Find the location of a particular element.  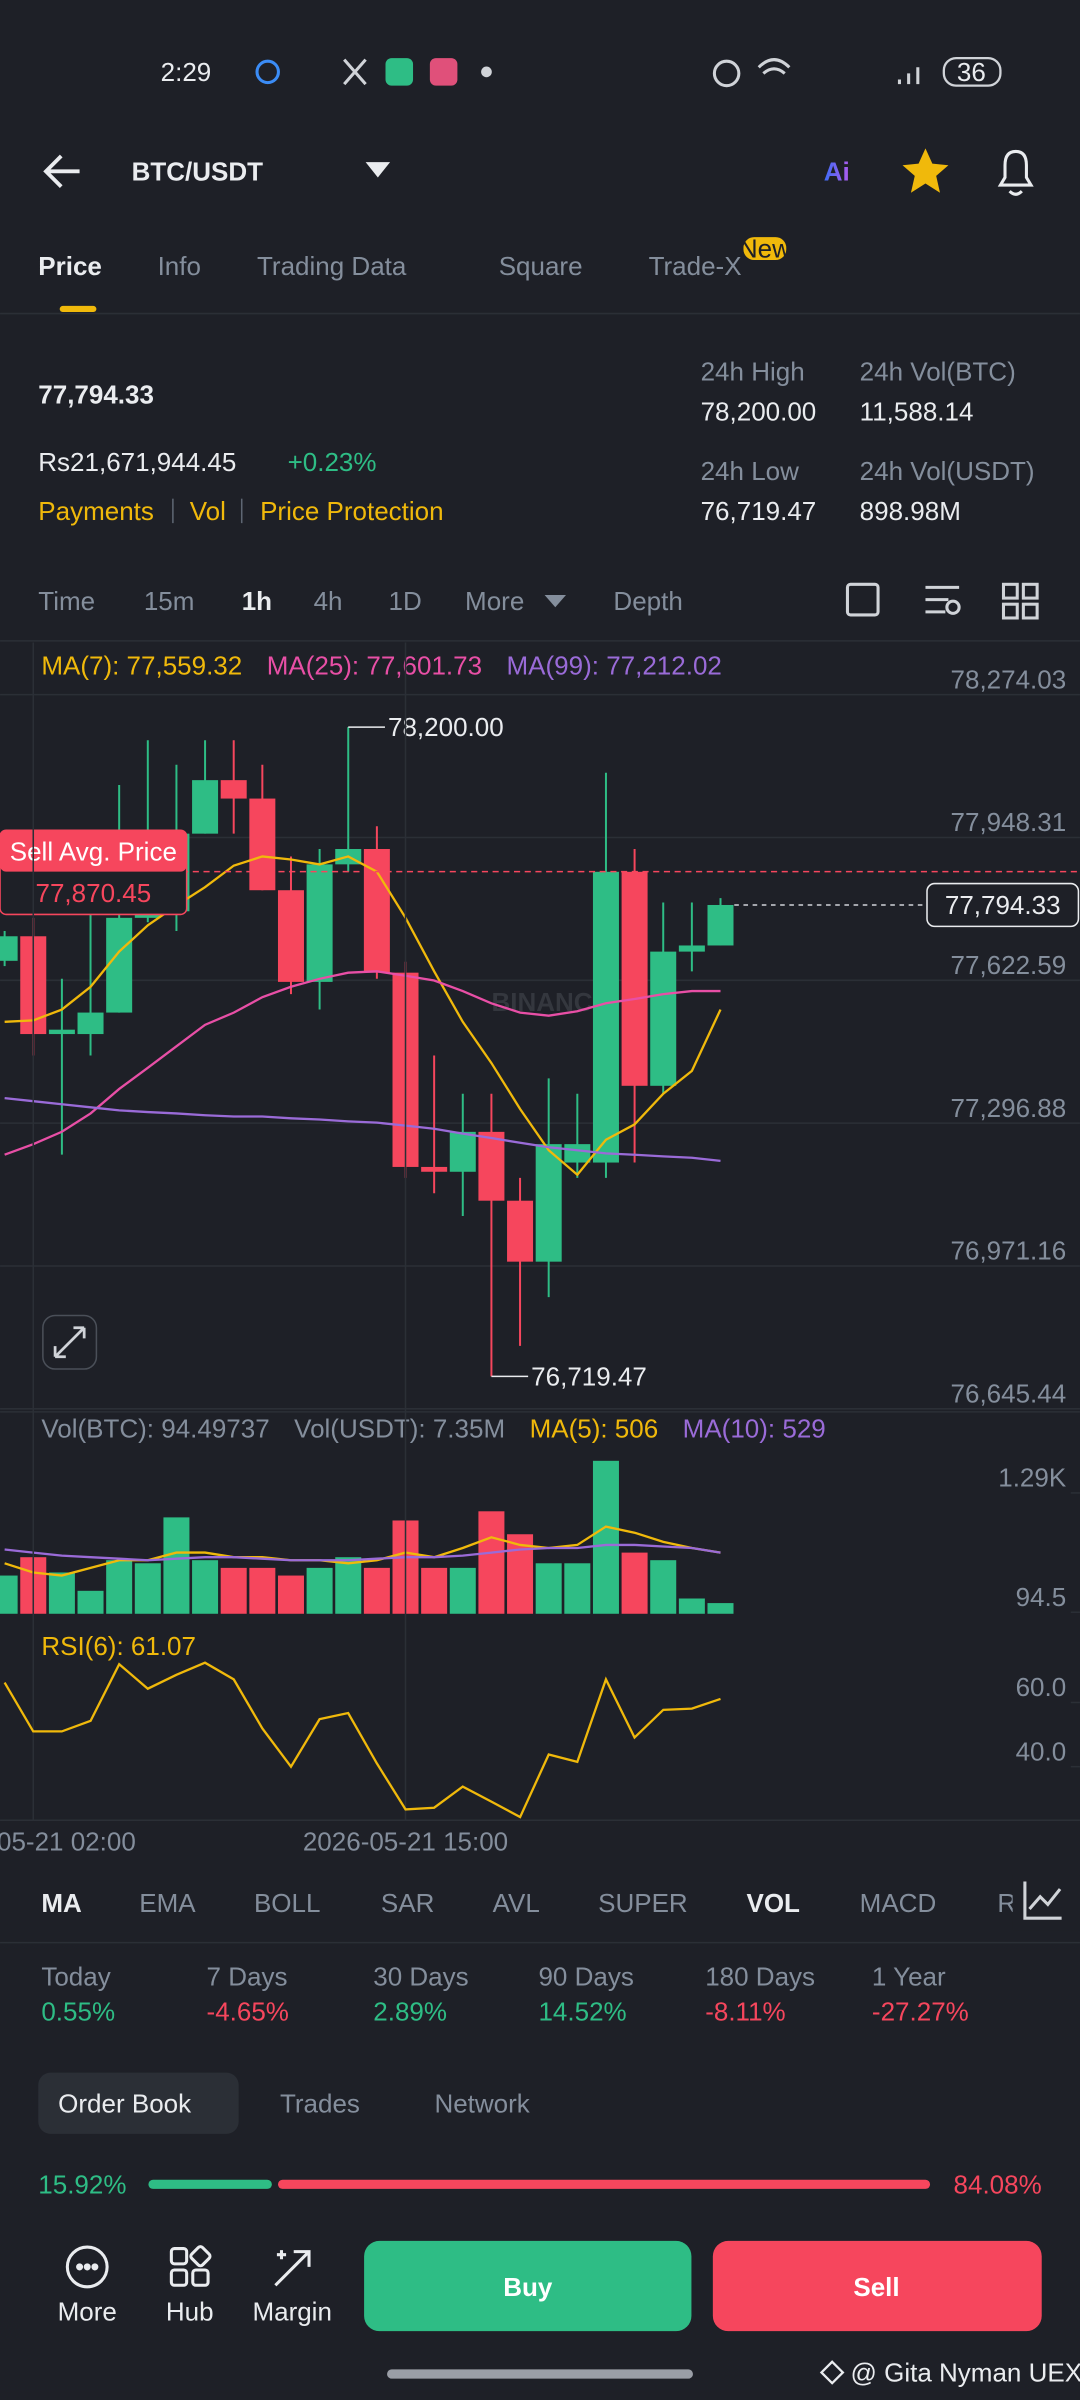

nav-item: Hub is located at coordinates (190, 2311).